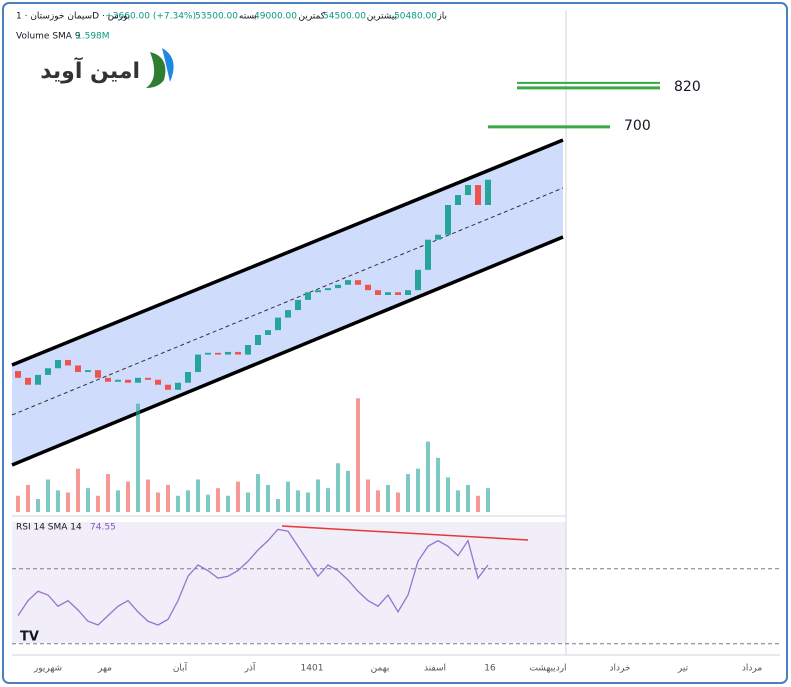  I want to click on tv-logo: TV, so click(29, 637).